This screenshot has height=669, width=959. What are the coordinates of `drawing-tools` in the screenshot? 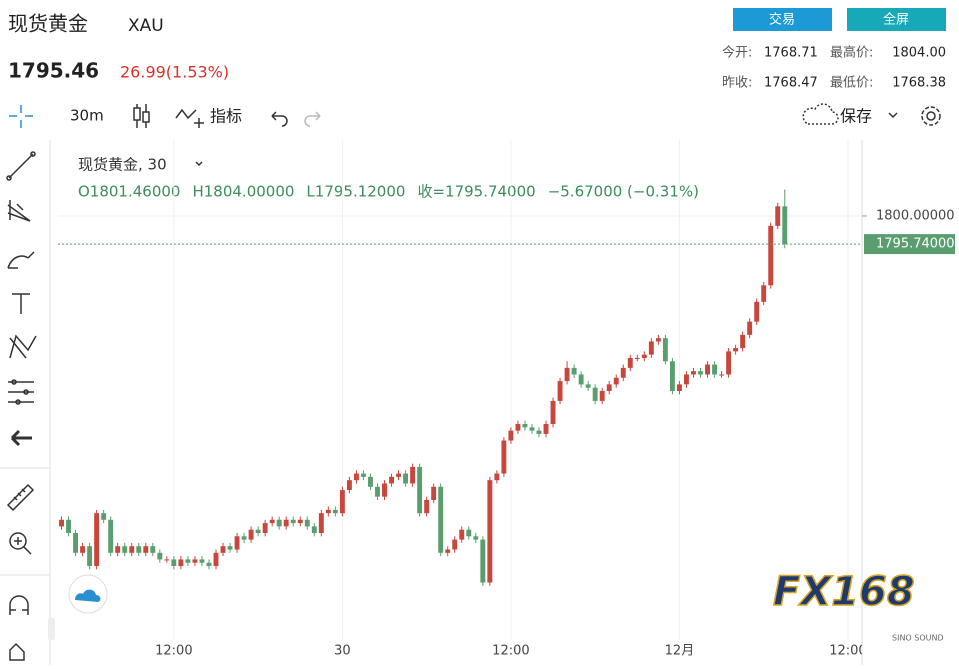 It's located at (21, 406).